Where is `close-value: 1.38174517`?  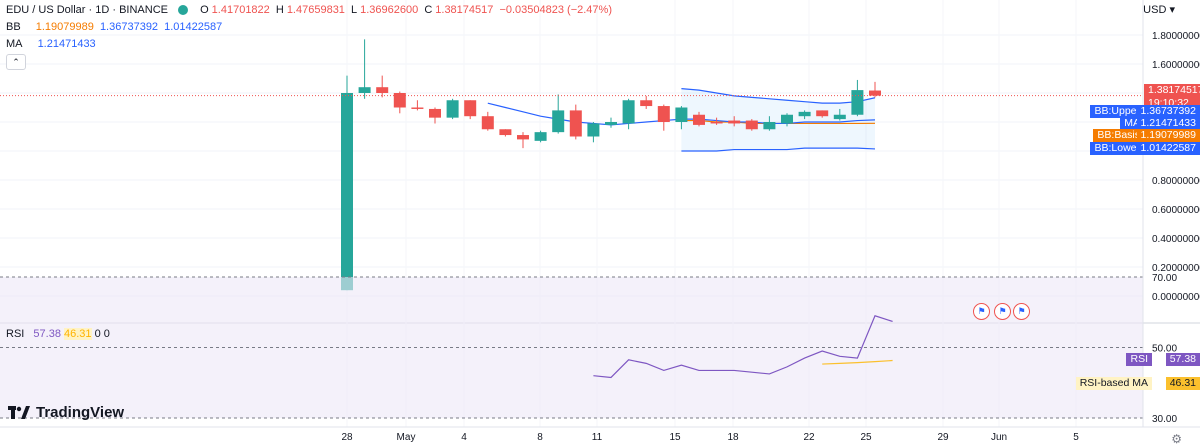
close-value: 1.38174517 is located at coordinates (464, 10).